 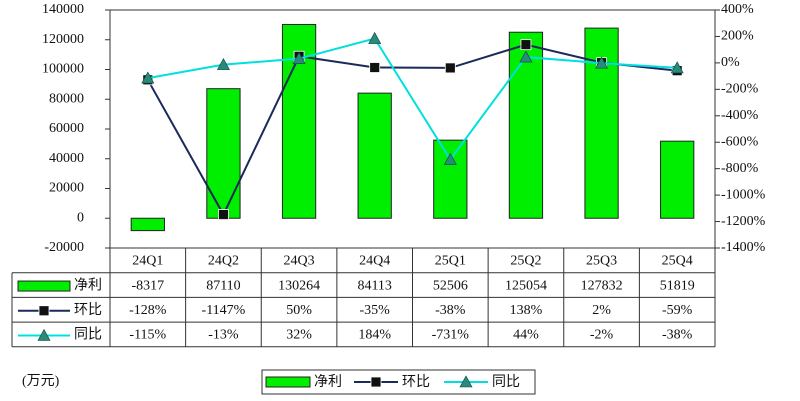 What do you see at coordinates (66, 128) in the screenshot?
I see `y-tick-label: 60000` at bounding box center [66, 128].